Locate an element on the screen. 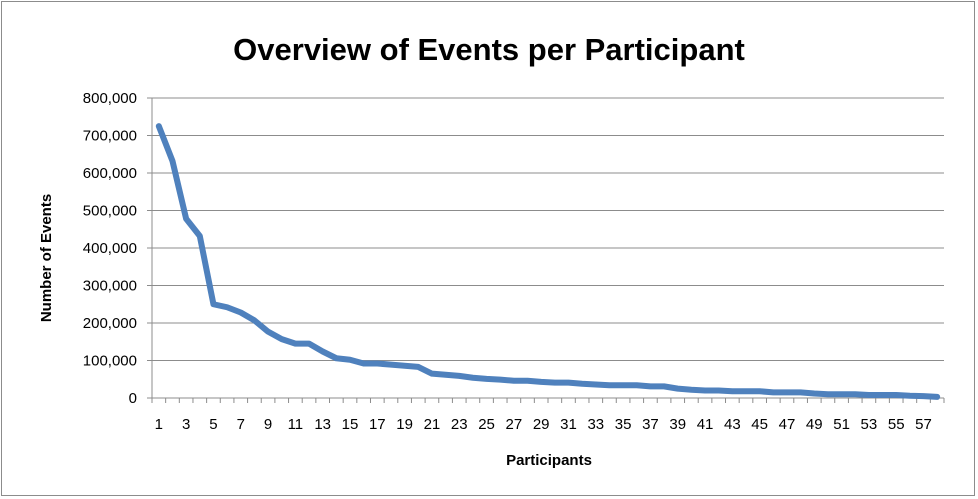 The image size is (978, 499). x-tick-label: 49 is located at coordinates (814, 424).